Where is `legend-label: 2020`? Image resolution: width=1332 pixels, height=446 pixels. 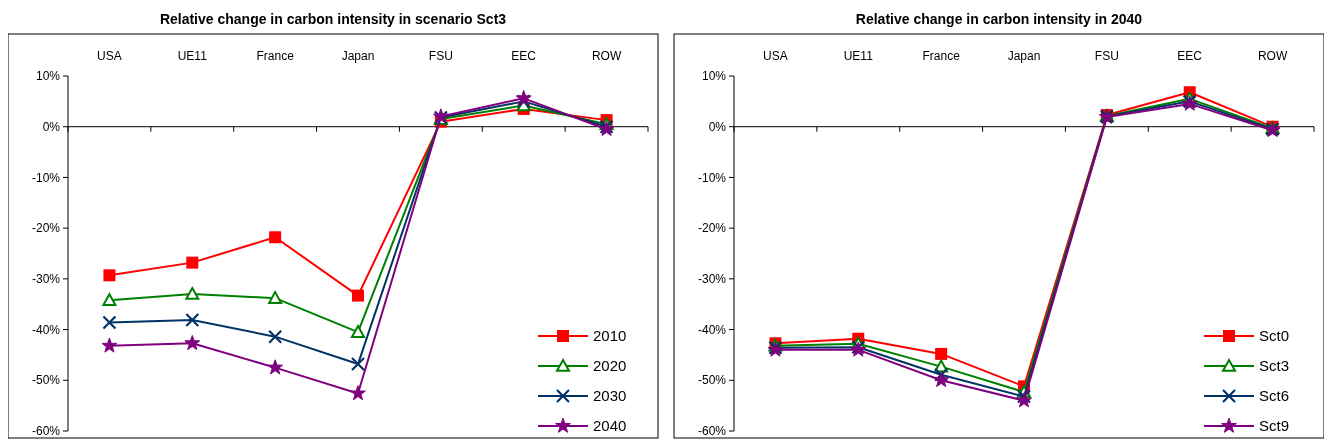
legend-label: 2020 is located at coordinates (610, 366).